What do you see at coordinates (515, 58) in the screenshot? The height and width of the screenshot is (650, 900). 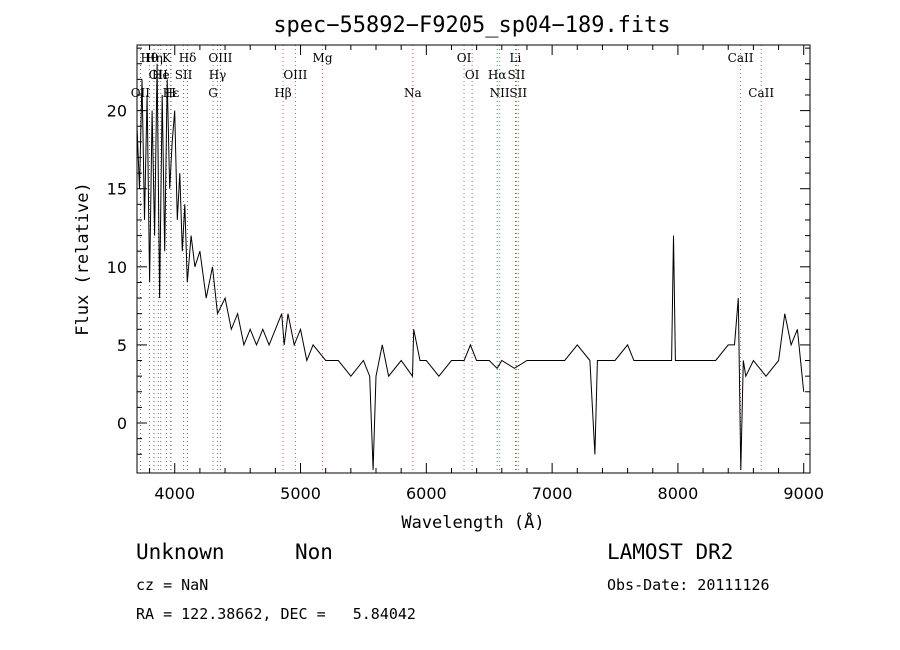 I see `line-label: Li` at bounding box center [515, 58].